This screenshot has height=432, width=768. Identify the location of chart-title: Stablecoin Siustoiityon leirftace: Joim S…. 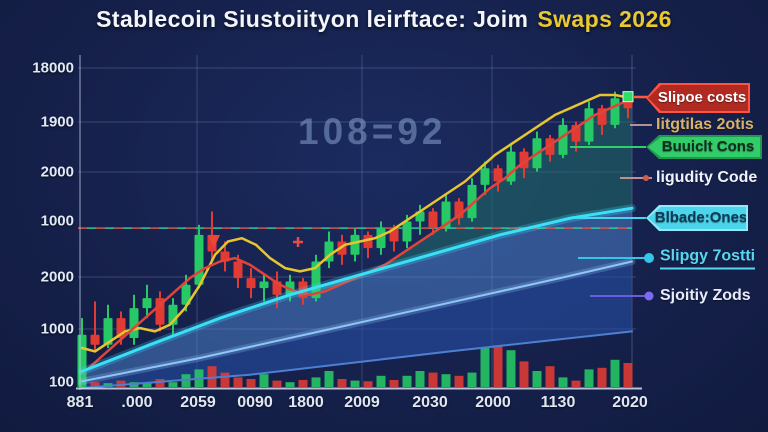
(384, 19).